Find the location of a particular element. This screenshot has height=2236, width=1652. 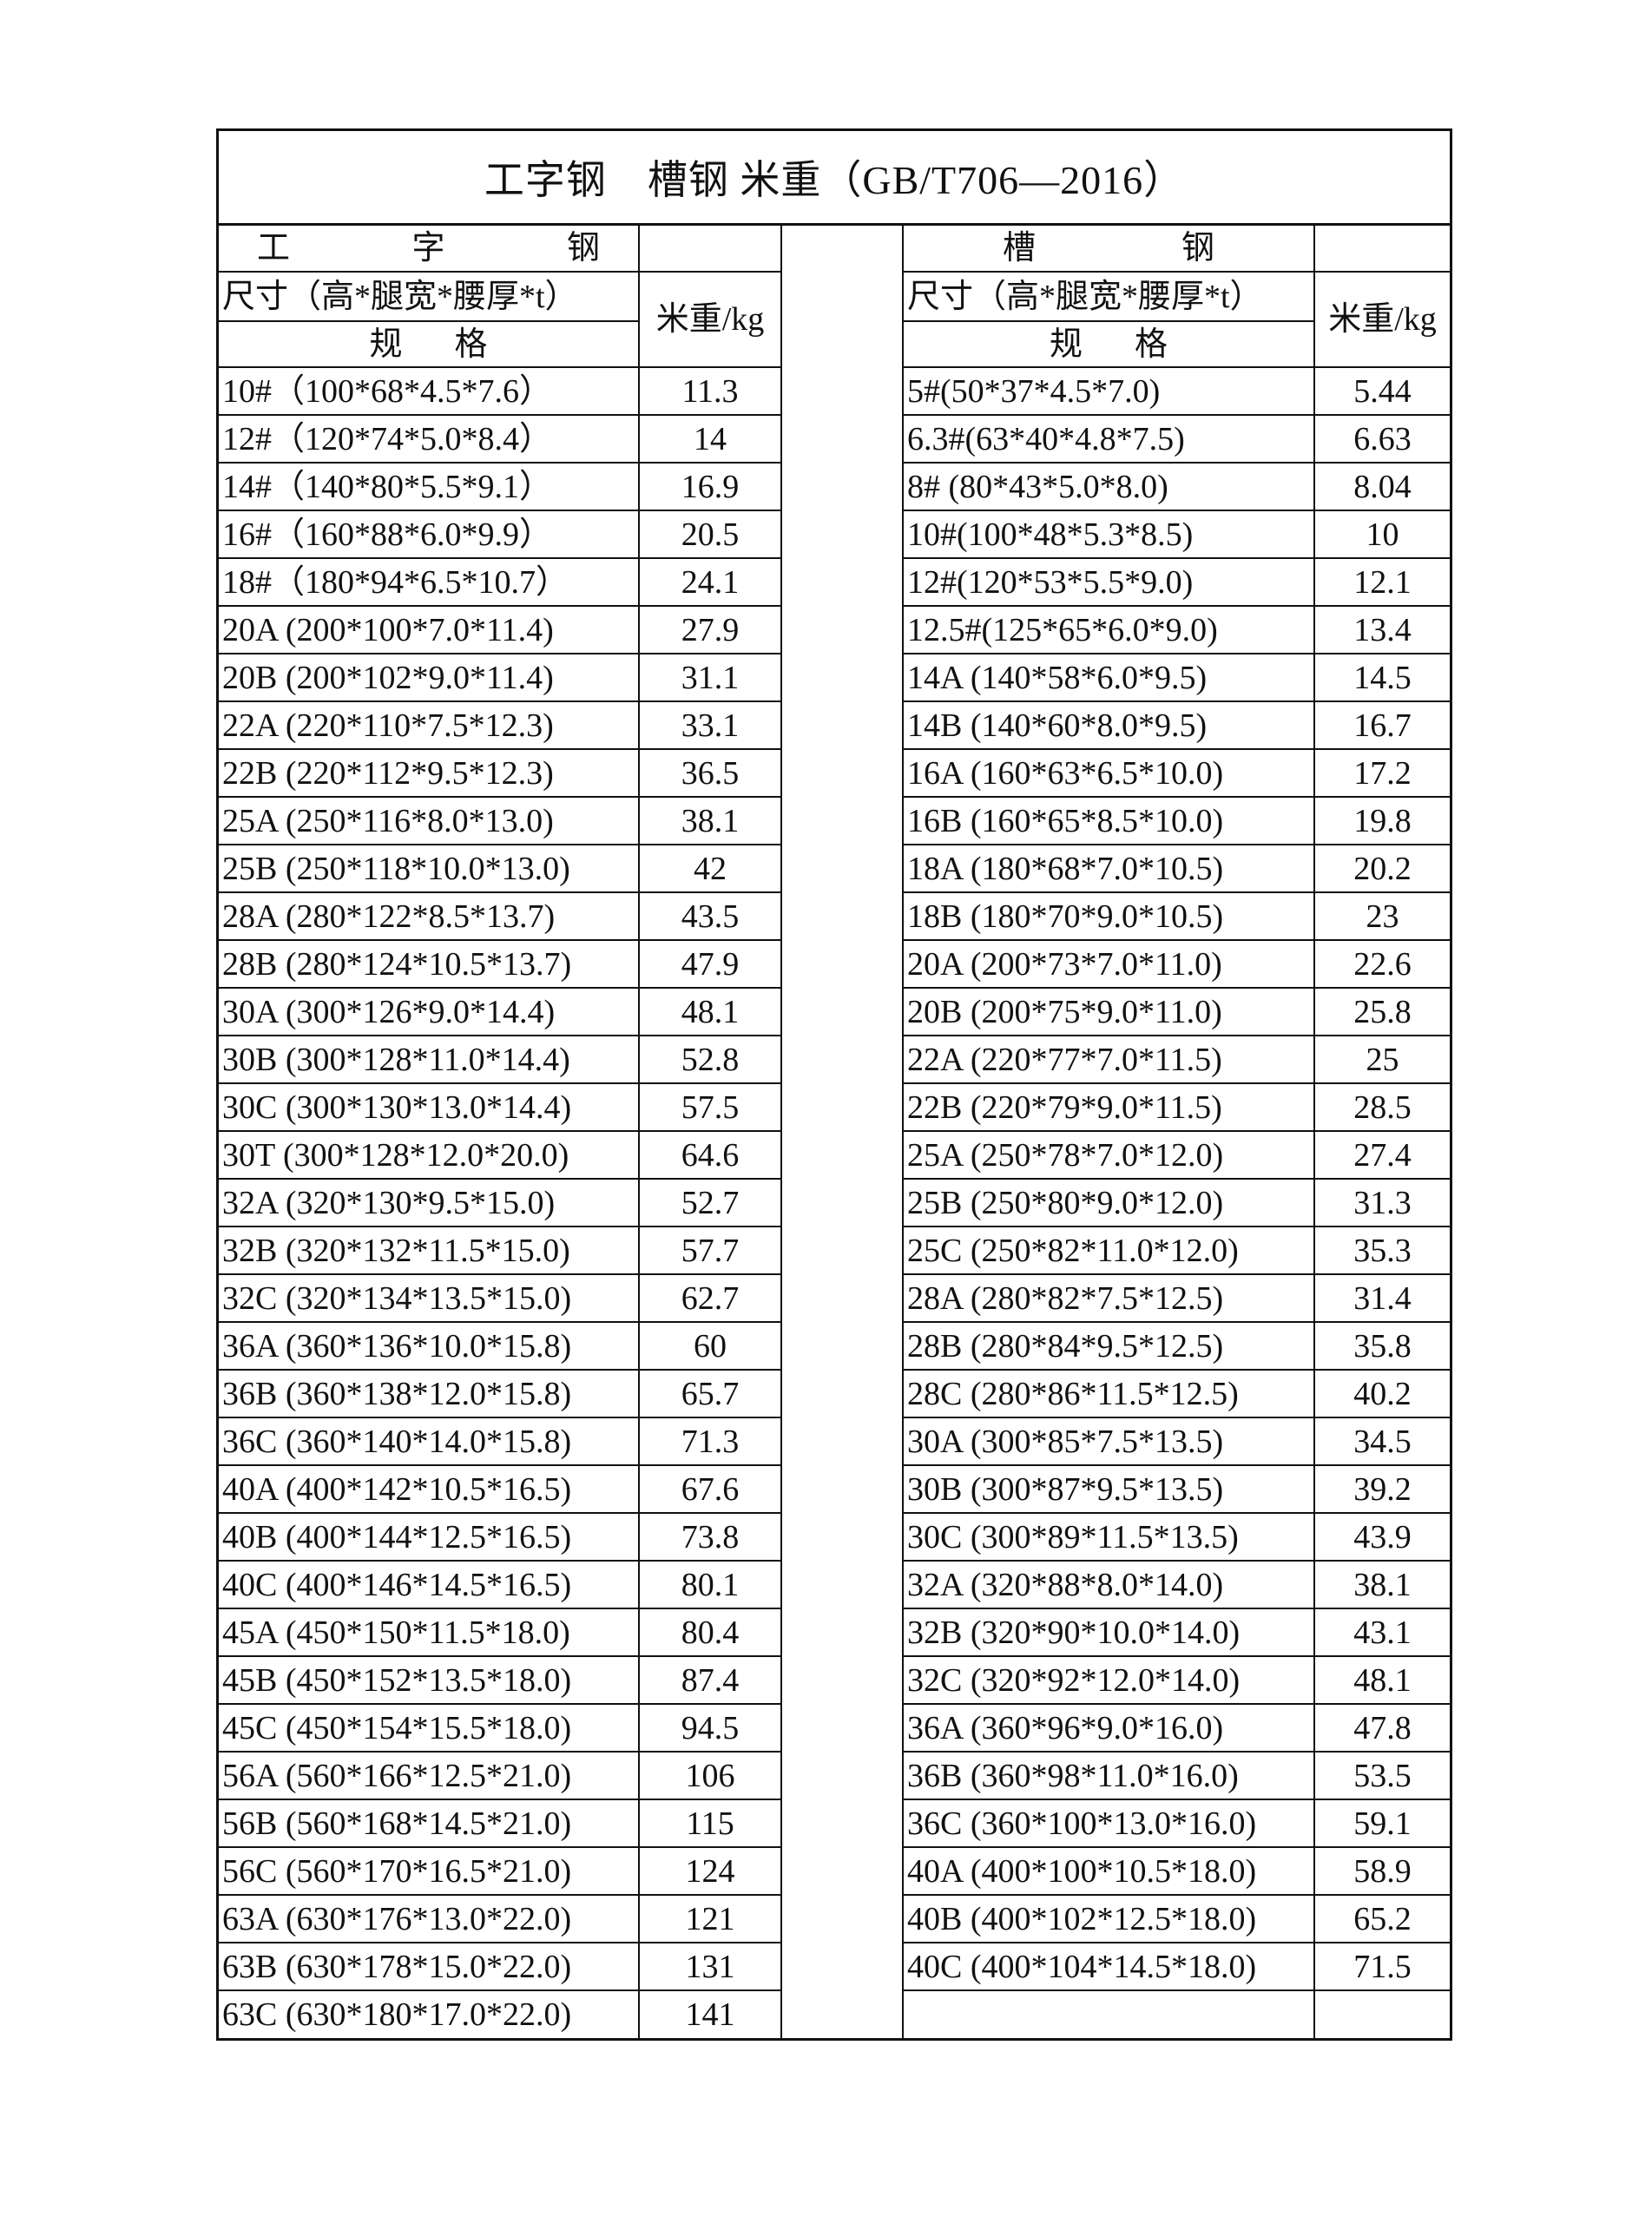

i-beam-weight: 20.5 is located at coordinates (710, 534).